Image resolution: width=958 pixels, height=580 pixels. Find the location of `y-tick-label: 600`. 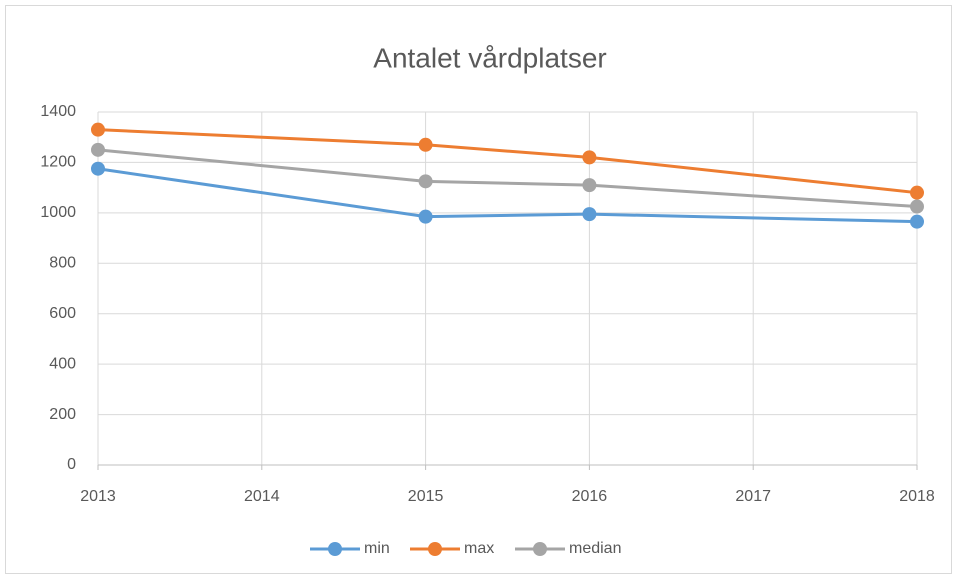

y-tick-label: 600 is located at coordinates (62, 313).